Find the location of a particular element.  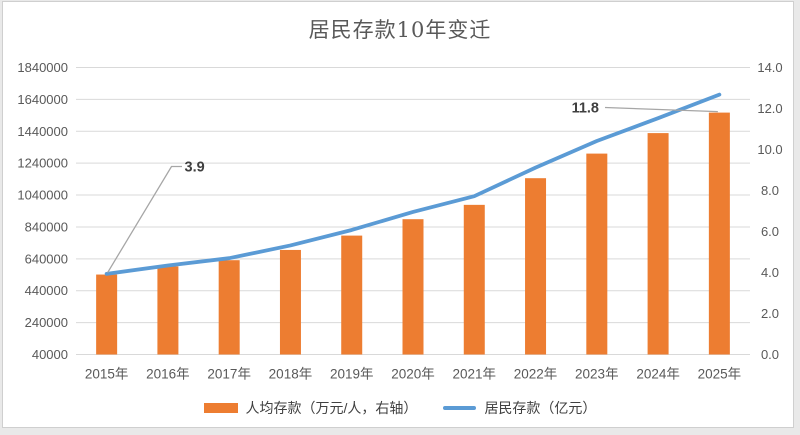

bar-2020 is located at coordinates (413, 287).